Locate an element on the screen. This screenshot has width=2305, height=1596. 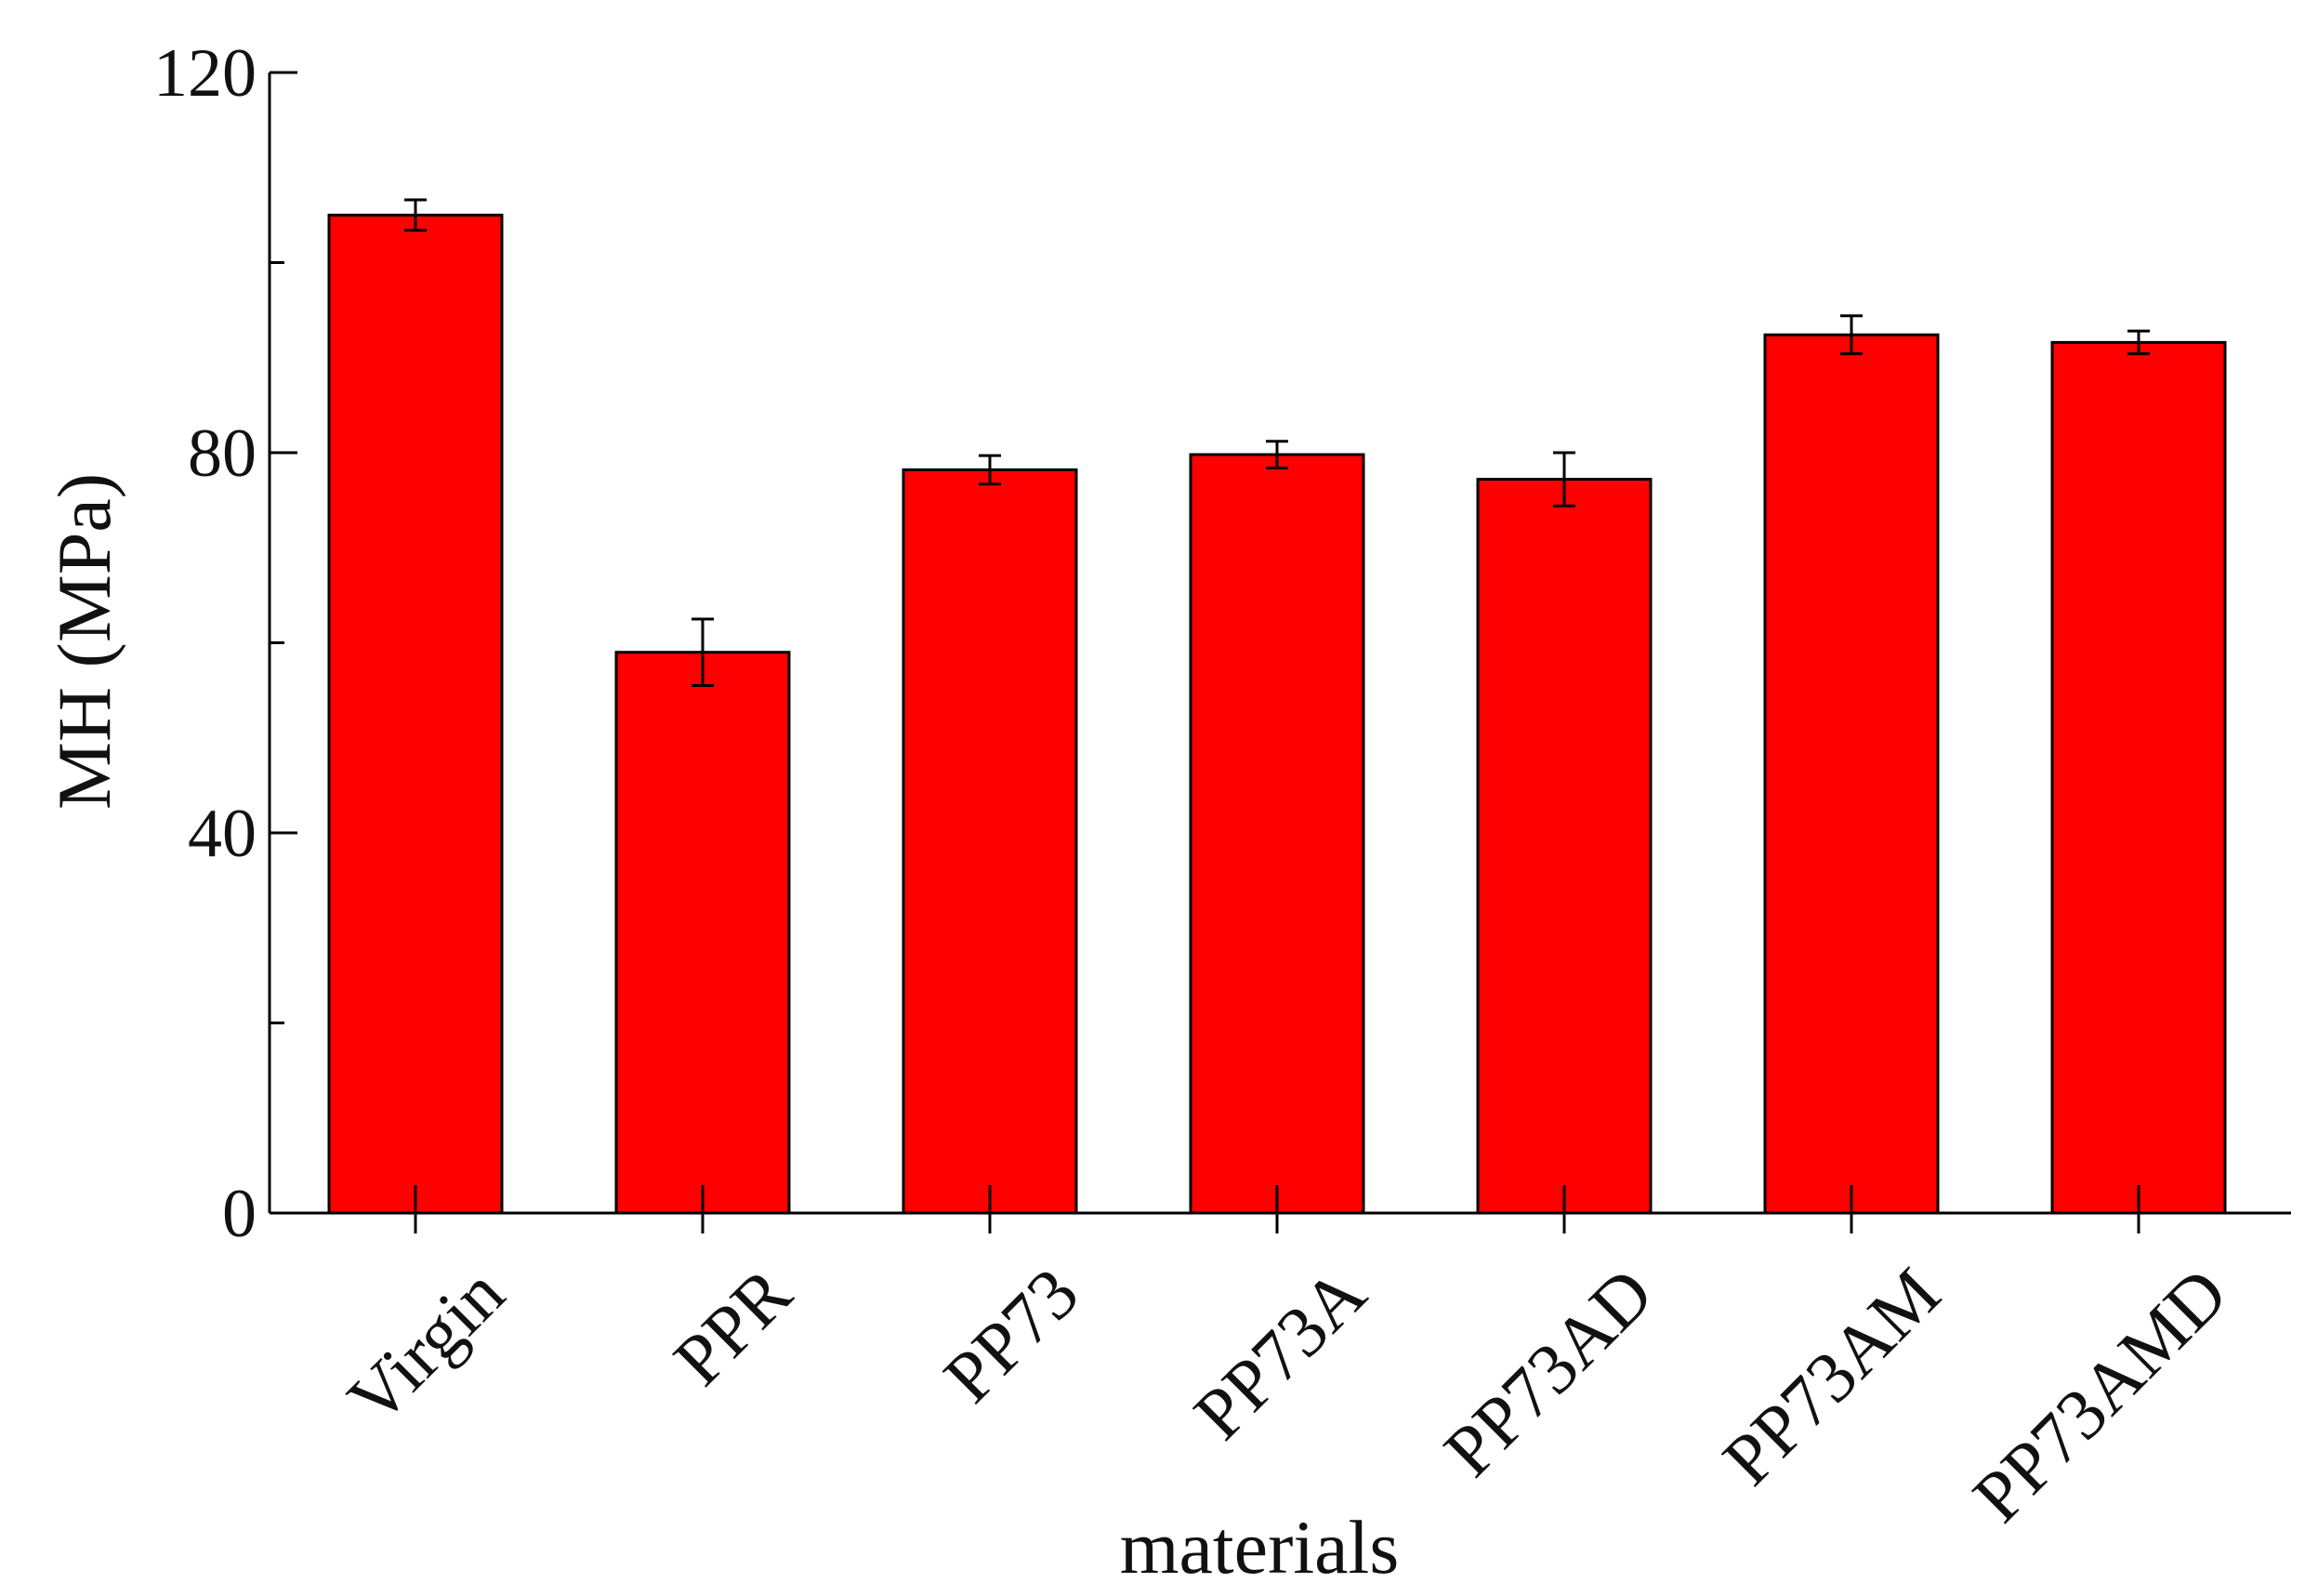
x-tick-label-pp73a: PP73A is located at coordinates (1280, 1353).